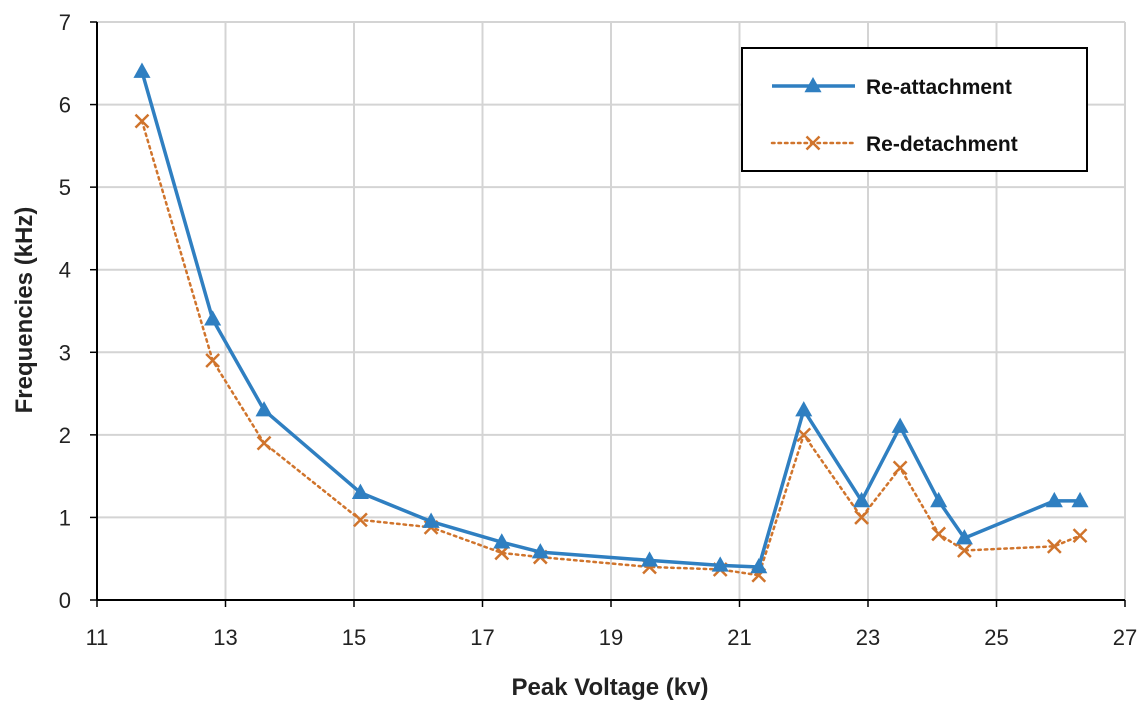  I want to click on x-tick-label: 25, so click(996, 637).